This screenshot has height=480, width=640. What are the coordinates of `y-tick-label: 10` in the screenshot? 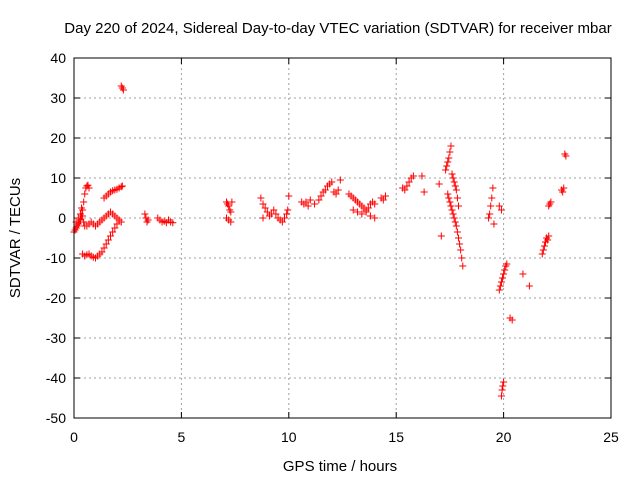 It's located at (58, 178).